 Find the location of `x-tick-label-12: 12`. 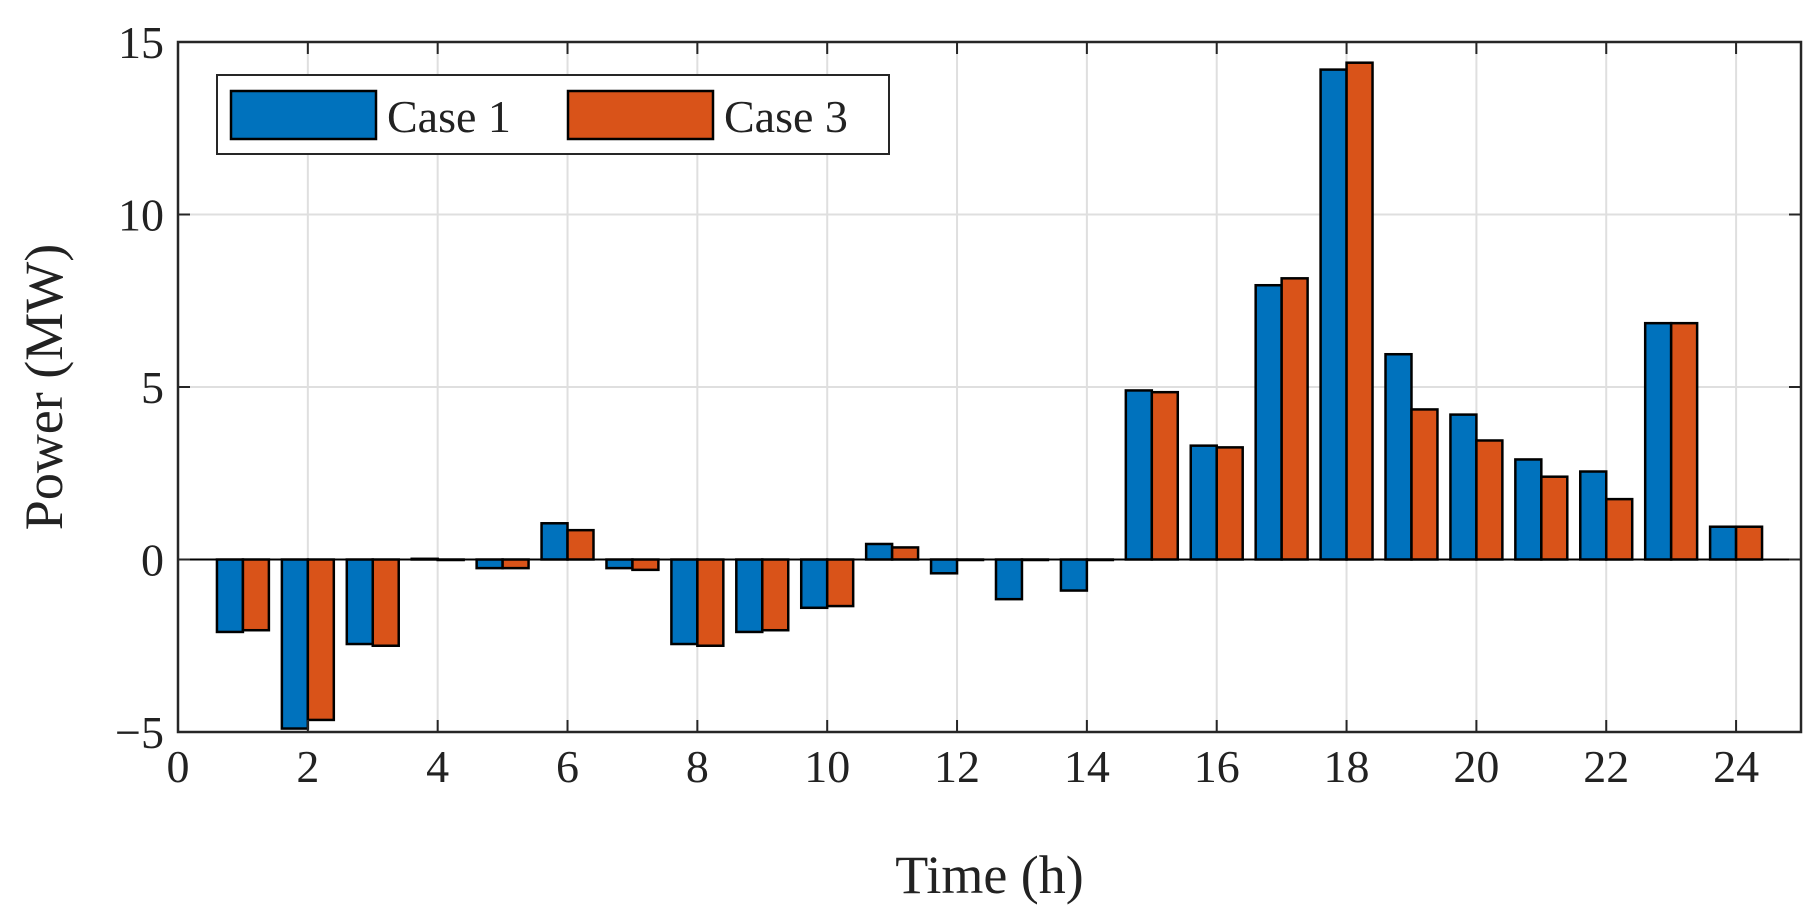

x-tick-label-12: 12 is located at coordinates (957, 766).